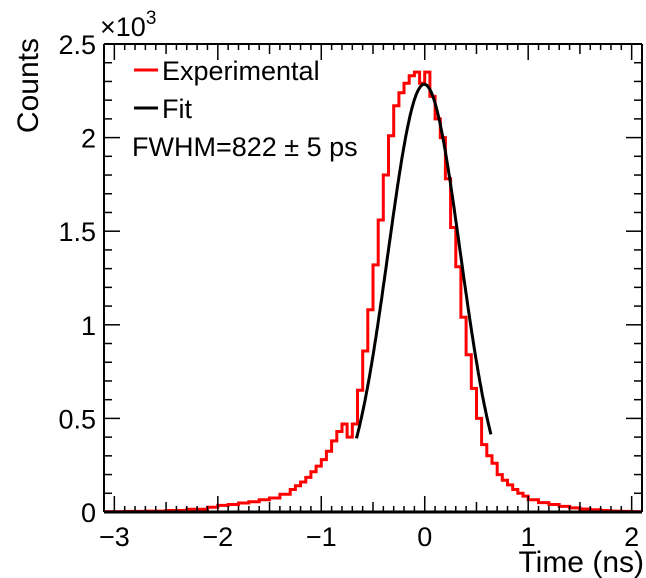  I want to click on x-tick-label: −2, so click(217, 537).